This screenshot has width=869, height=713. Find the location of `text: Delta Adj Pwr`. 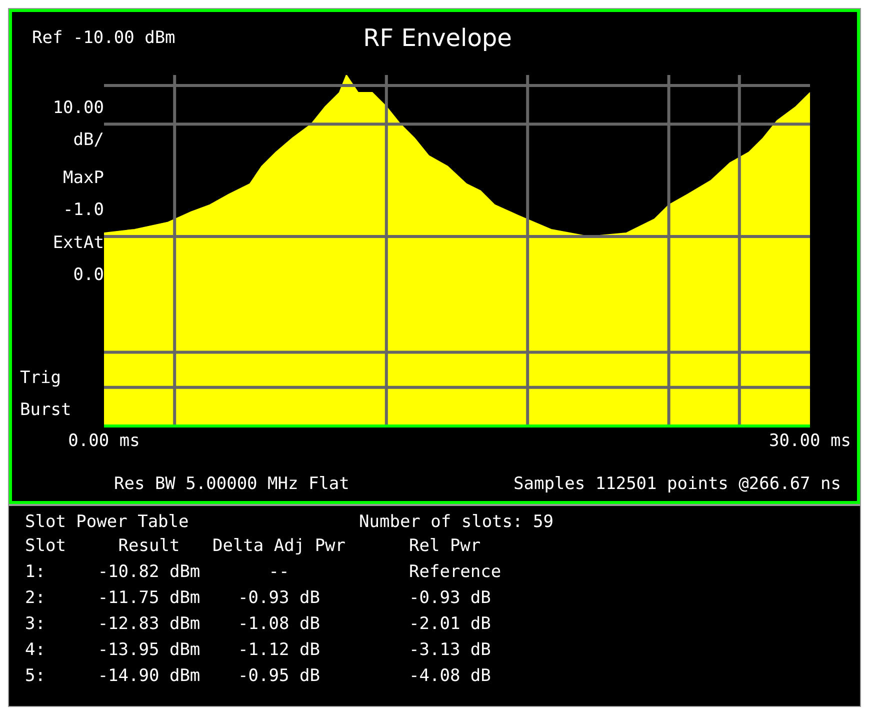

text: Delta Adj Pwr is located at coordinates (279, 546).